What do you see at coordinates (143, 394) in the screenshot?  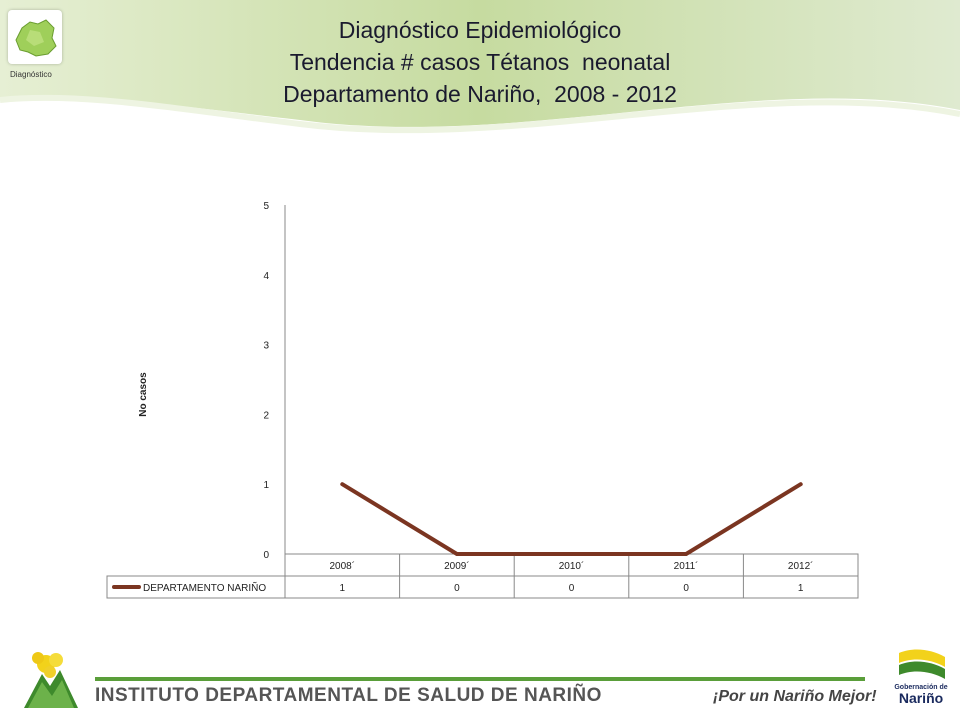 I see `y-axis-title: No casos` at bounding box center [143, 394].